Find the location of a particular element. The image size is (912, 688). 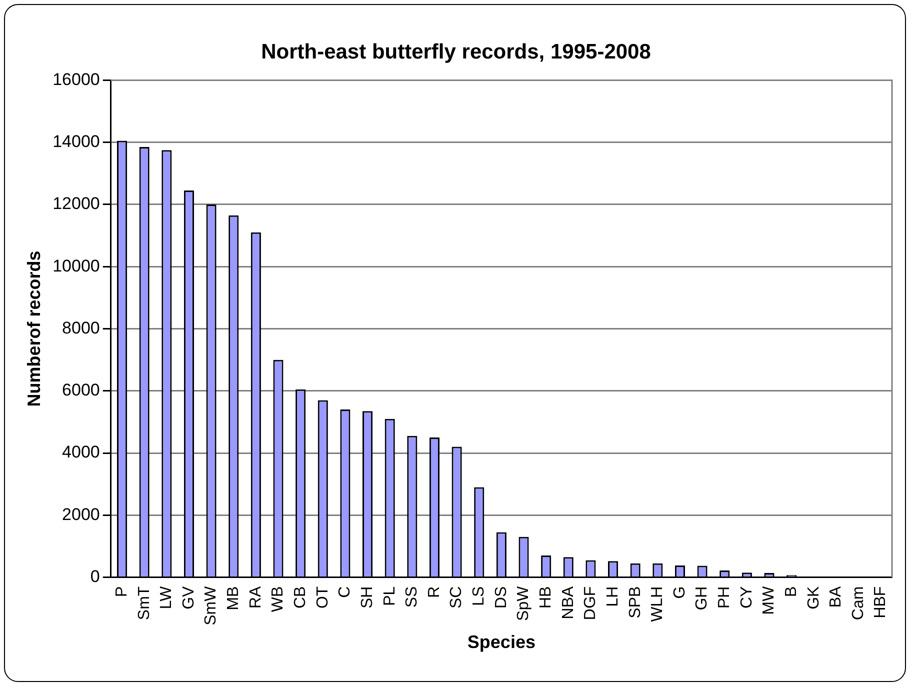

x-tick-label: P is located at coordinates (121, 591).